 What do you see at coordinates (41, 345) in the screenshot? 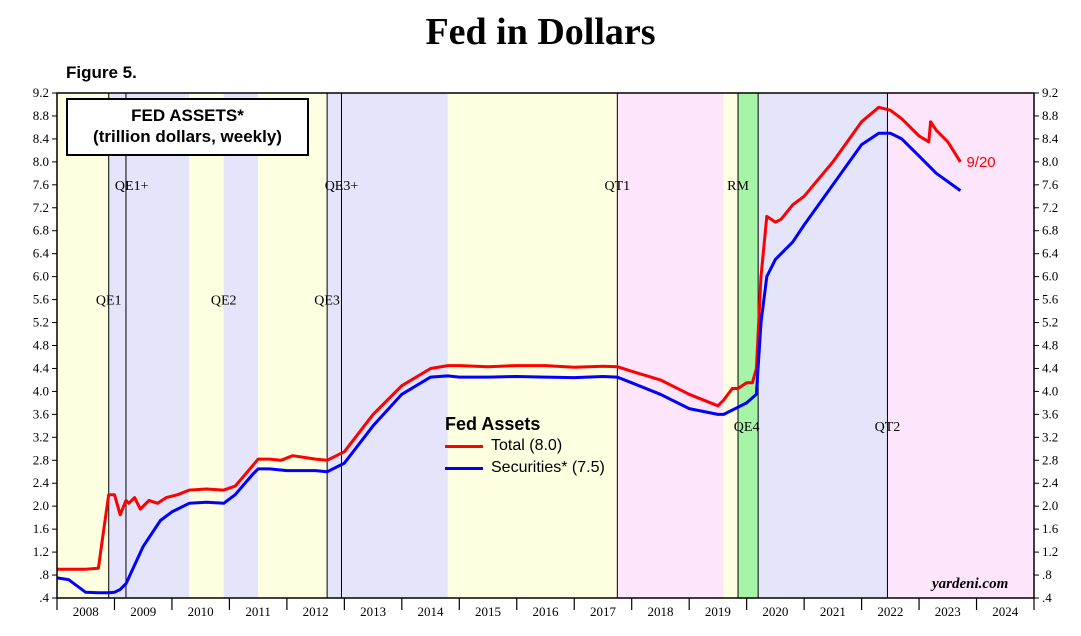
I see `y-tick-label: 4.8` at bounding box center [41, 345].